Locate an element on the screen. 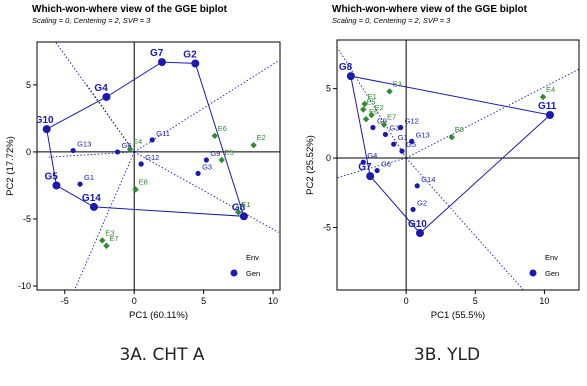  environment-label: E8 is located at coordinates (459, 129).